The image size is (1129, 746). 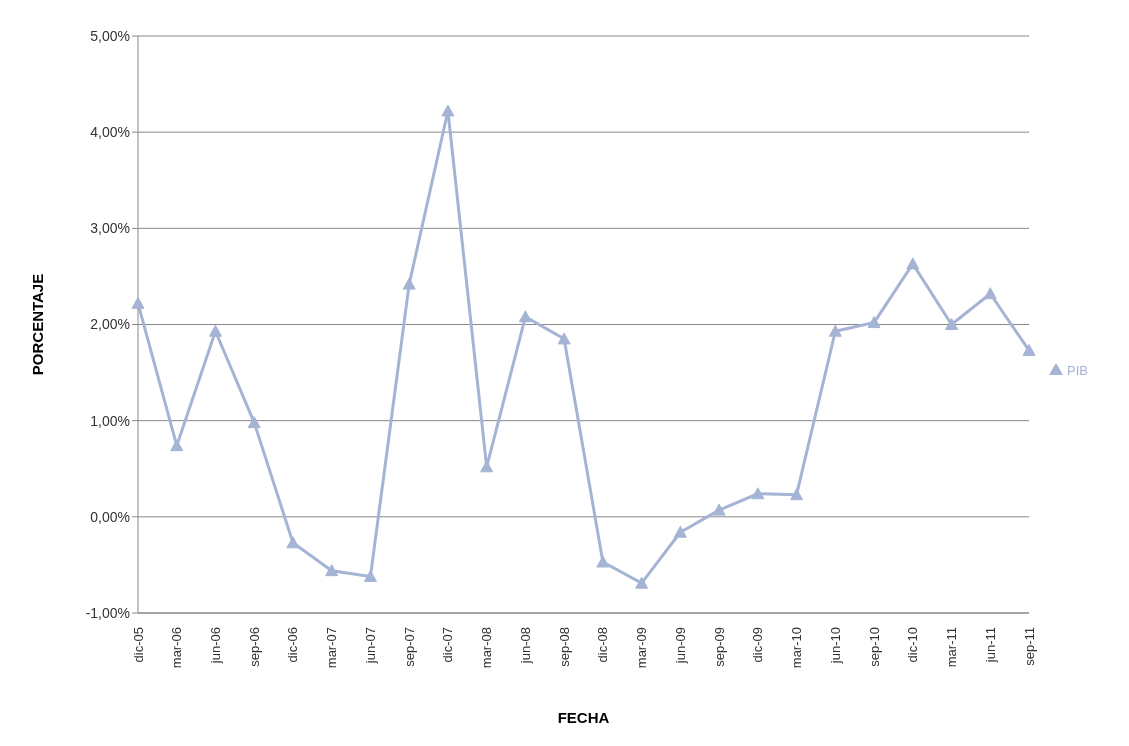 What do you see at coordinates (110, 516) in the screenshot?
I see `y-tick-label: 0,00%` at bounding box center [110, 516].